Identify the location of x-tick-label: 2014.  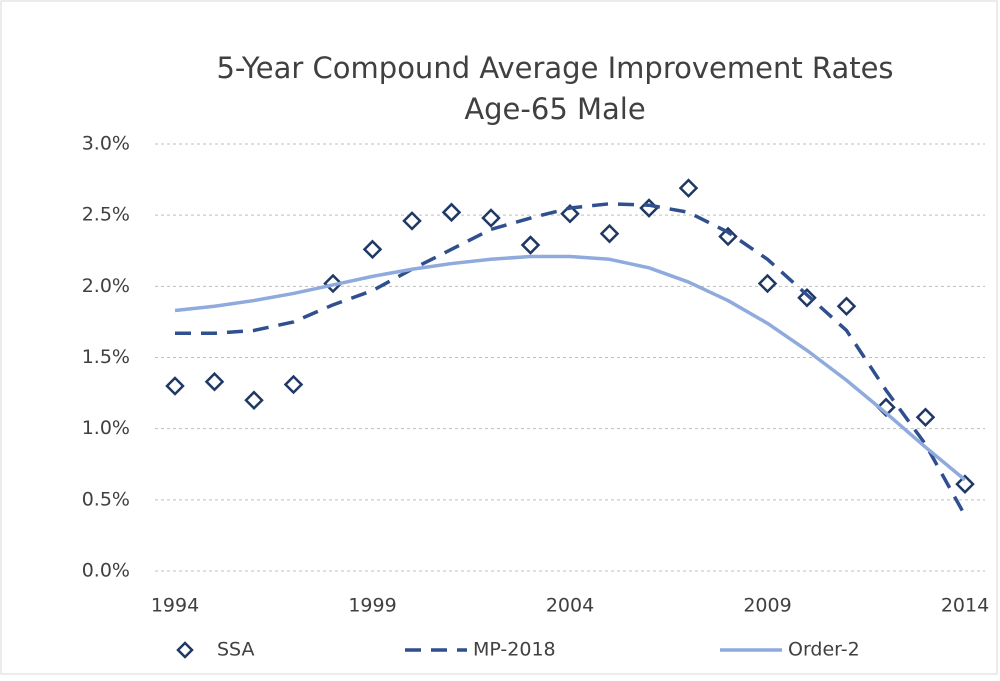
(965, 606).